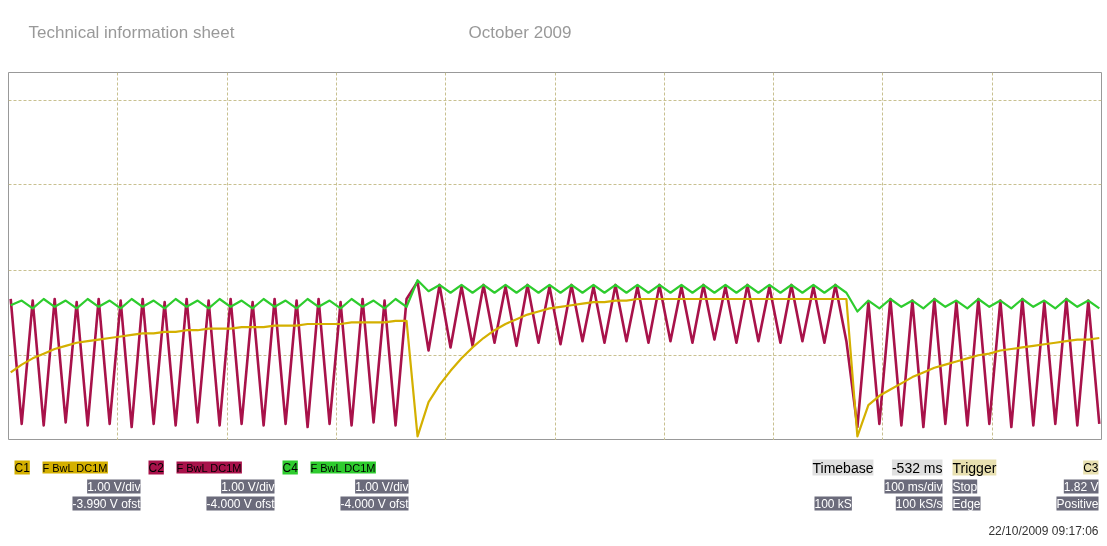  What do you see at coordinates (520, 32) in the screenshot?
I see `chart-subtitle: October 2009` at bounding box center [520, 32].